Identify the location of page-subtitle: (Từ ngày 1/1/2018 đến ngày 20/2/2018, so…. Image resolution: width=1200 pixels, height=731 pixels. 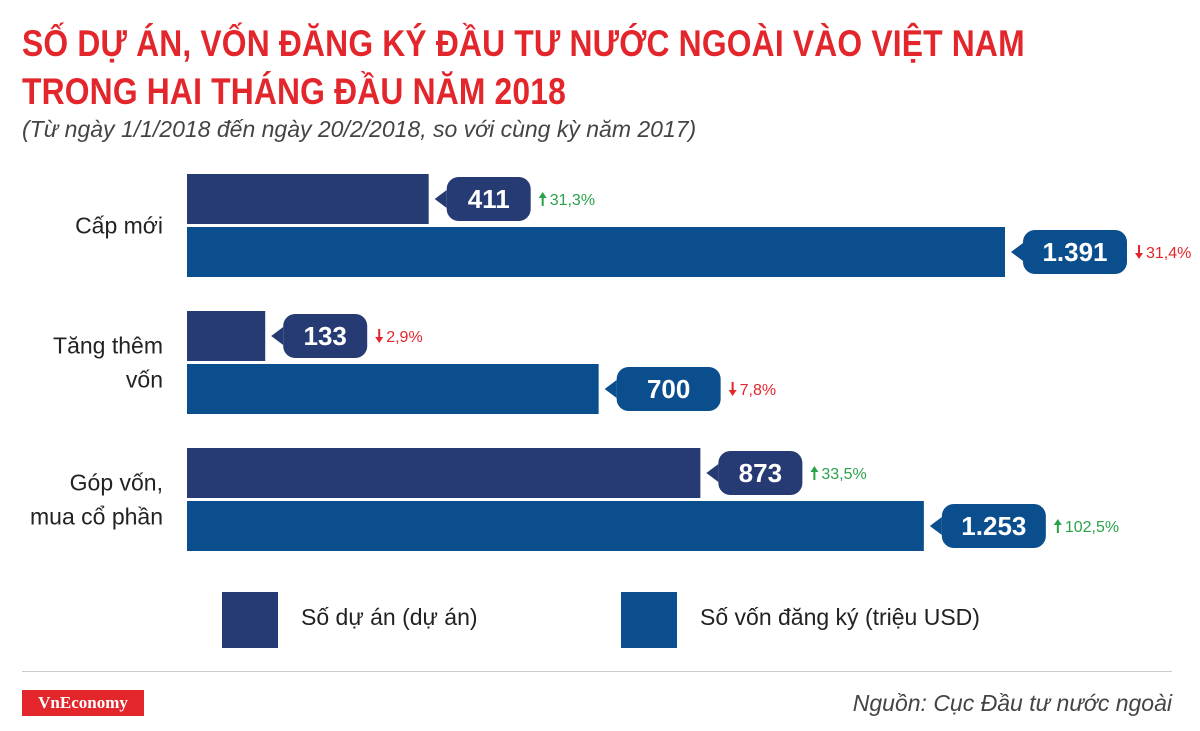
(359, 129).